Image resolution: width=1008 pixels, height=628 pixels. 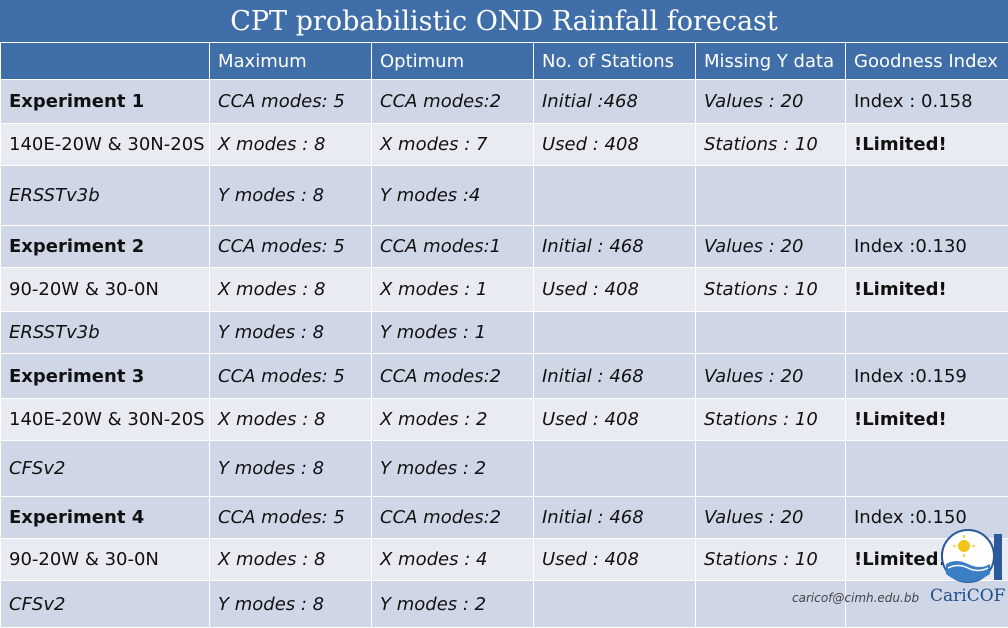 What do you see at coordinates (105, 518) in the screenshot?
I see `row-label-cell: Experiment 4` at bounding box center [105, 518].